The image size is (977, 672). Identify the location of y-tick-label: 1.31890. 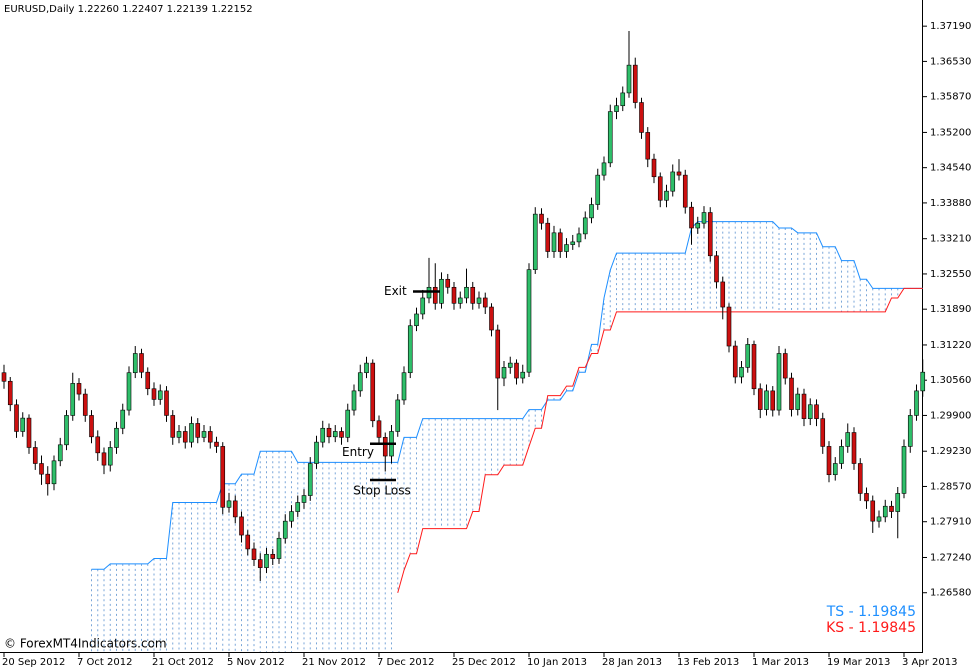
(950, 309).